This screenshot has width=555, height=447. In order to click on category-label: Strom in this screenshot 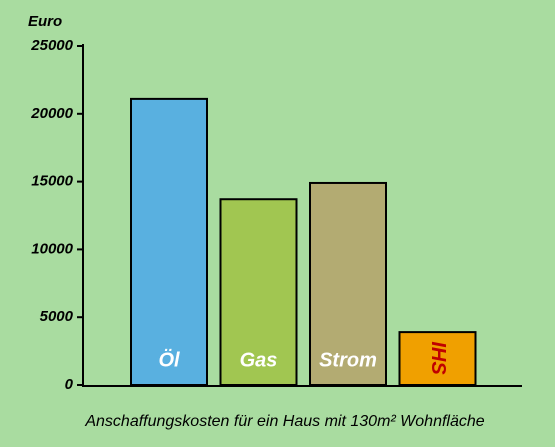, I will do `click(348, 360)`.